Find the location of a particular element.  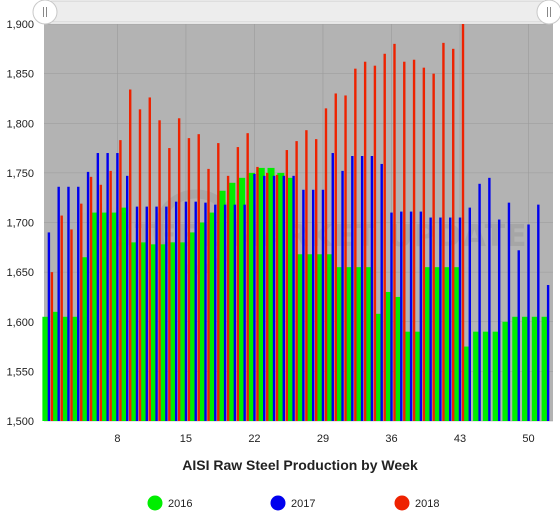

x-tick-label: 43 is located at coordinates (460, 439).